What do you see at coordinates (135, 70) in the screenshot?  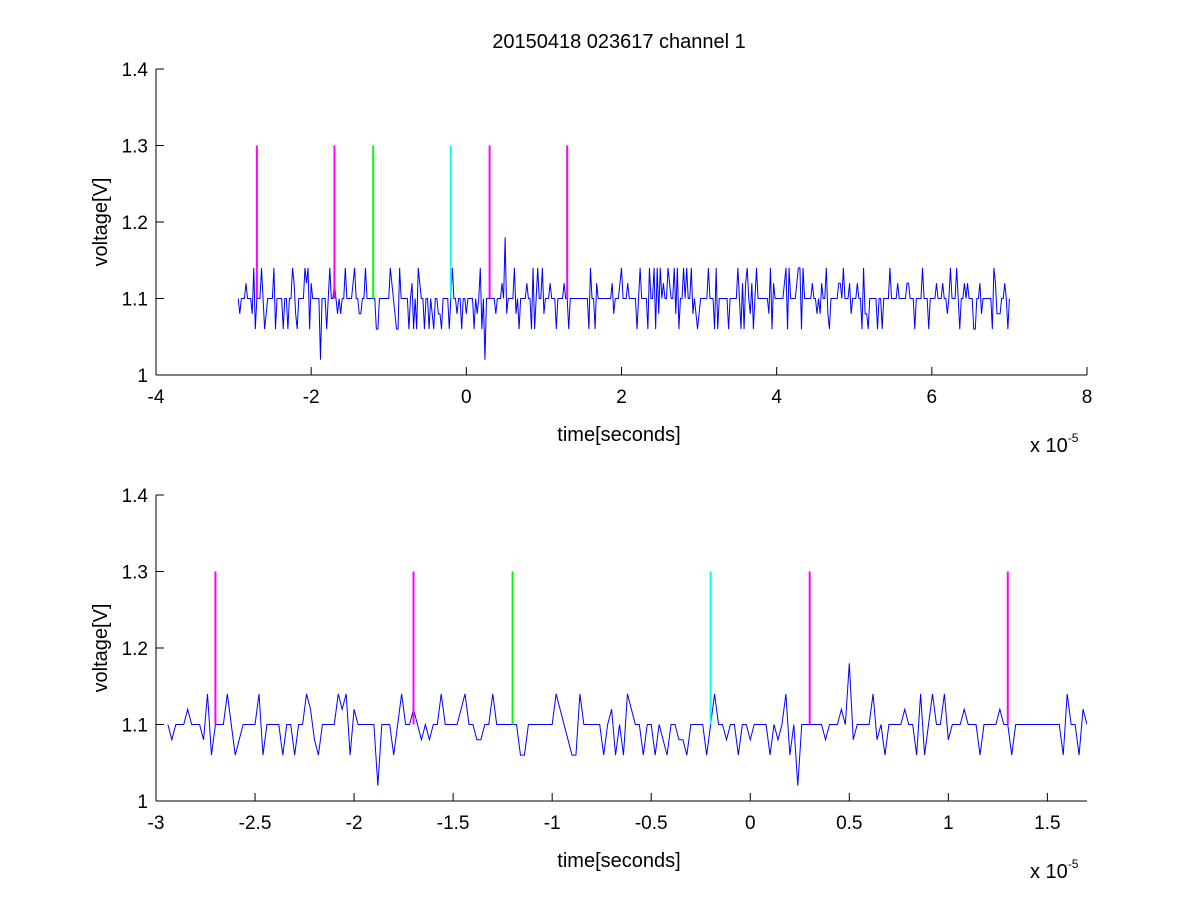 I see `top-plot-y-tick-label: 1.4` at bounding box center [135, 70].